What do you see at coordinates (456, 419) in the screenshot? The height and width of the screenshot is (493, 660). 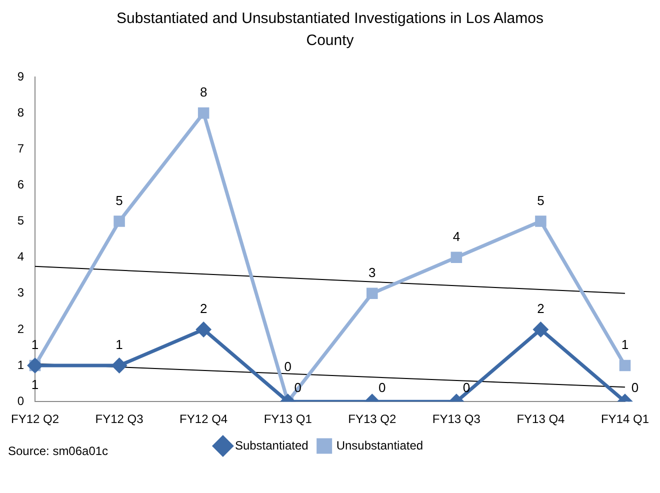 I see `x-tick-label: FY13 Q3` at bounding box center [456, 419].